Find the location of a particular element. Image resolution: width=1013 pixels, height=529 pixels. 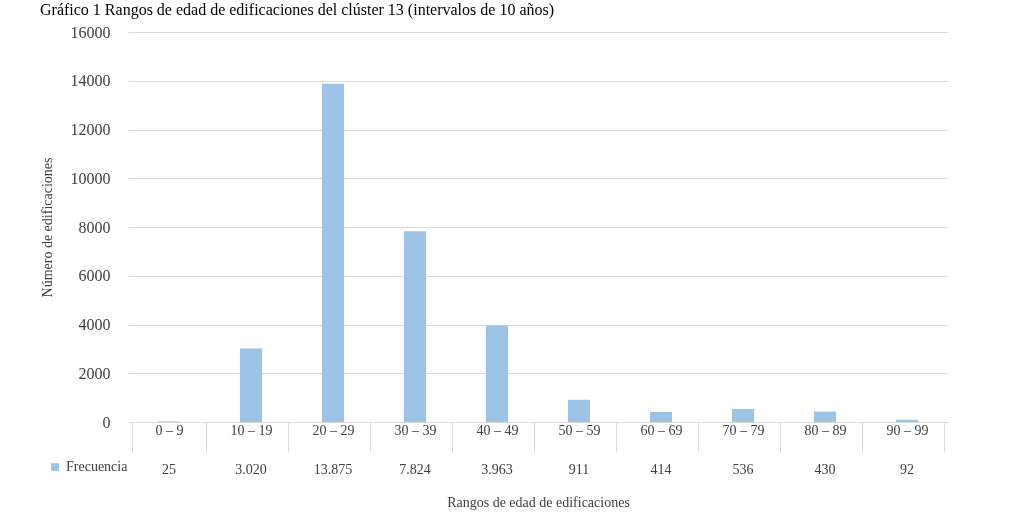

data-label: 911 is located at coordinates (579, 469).